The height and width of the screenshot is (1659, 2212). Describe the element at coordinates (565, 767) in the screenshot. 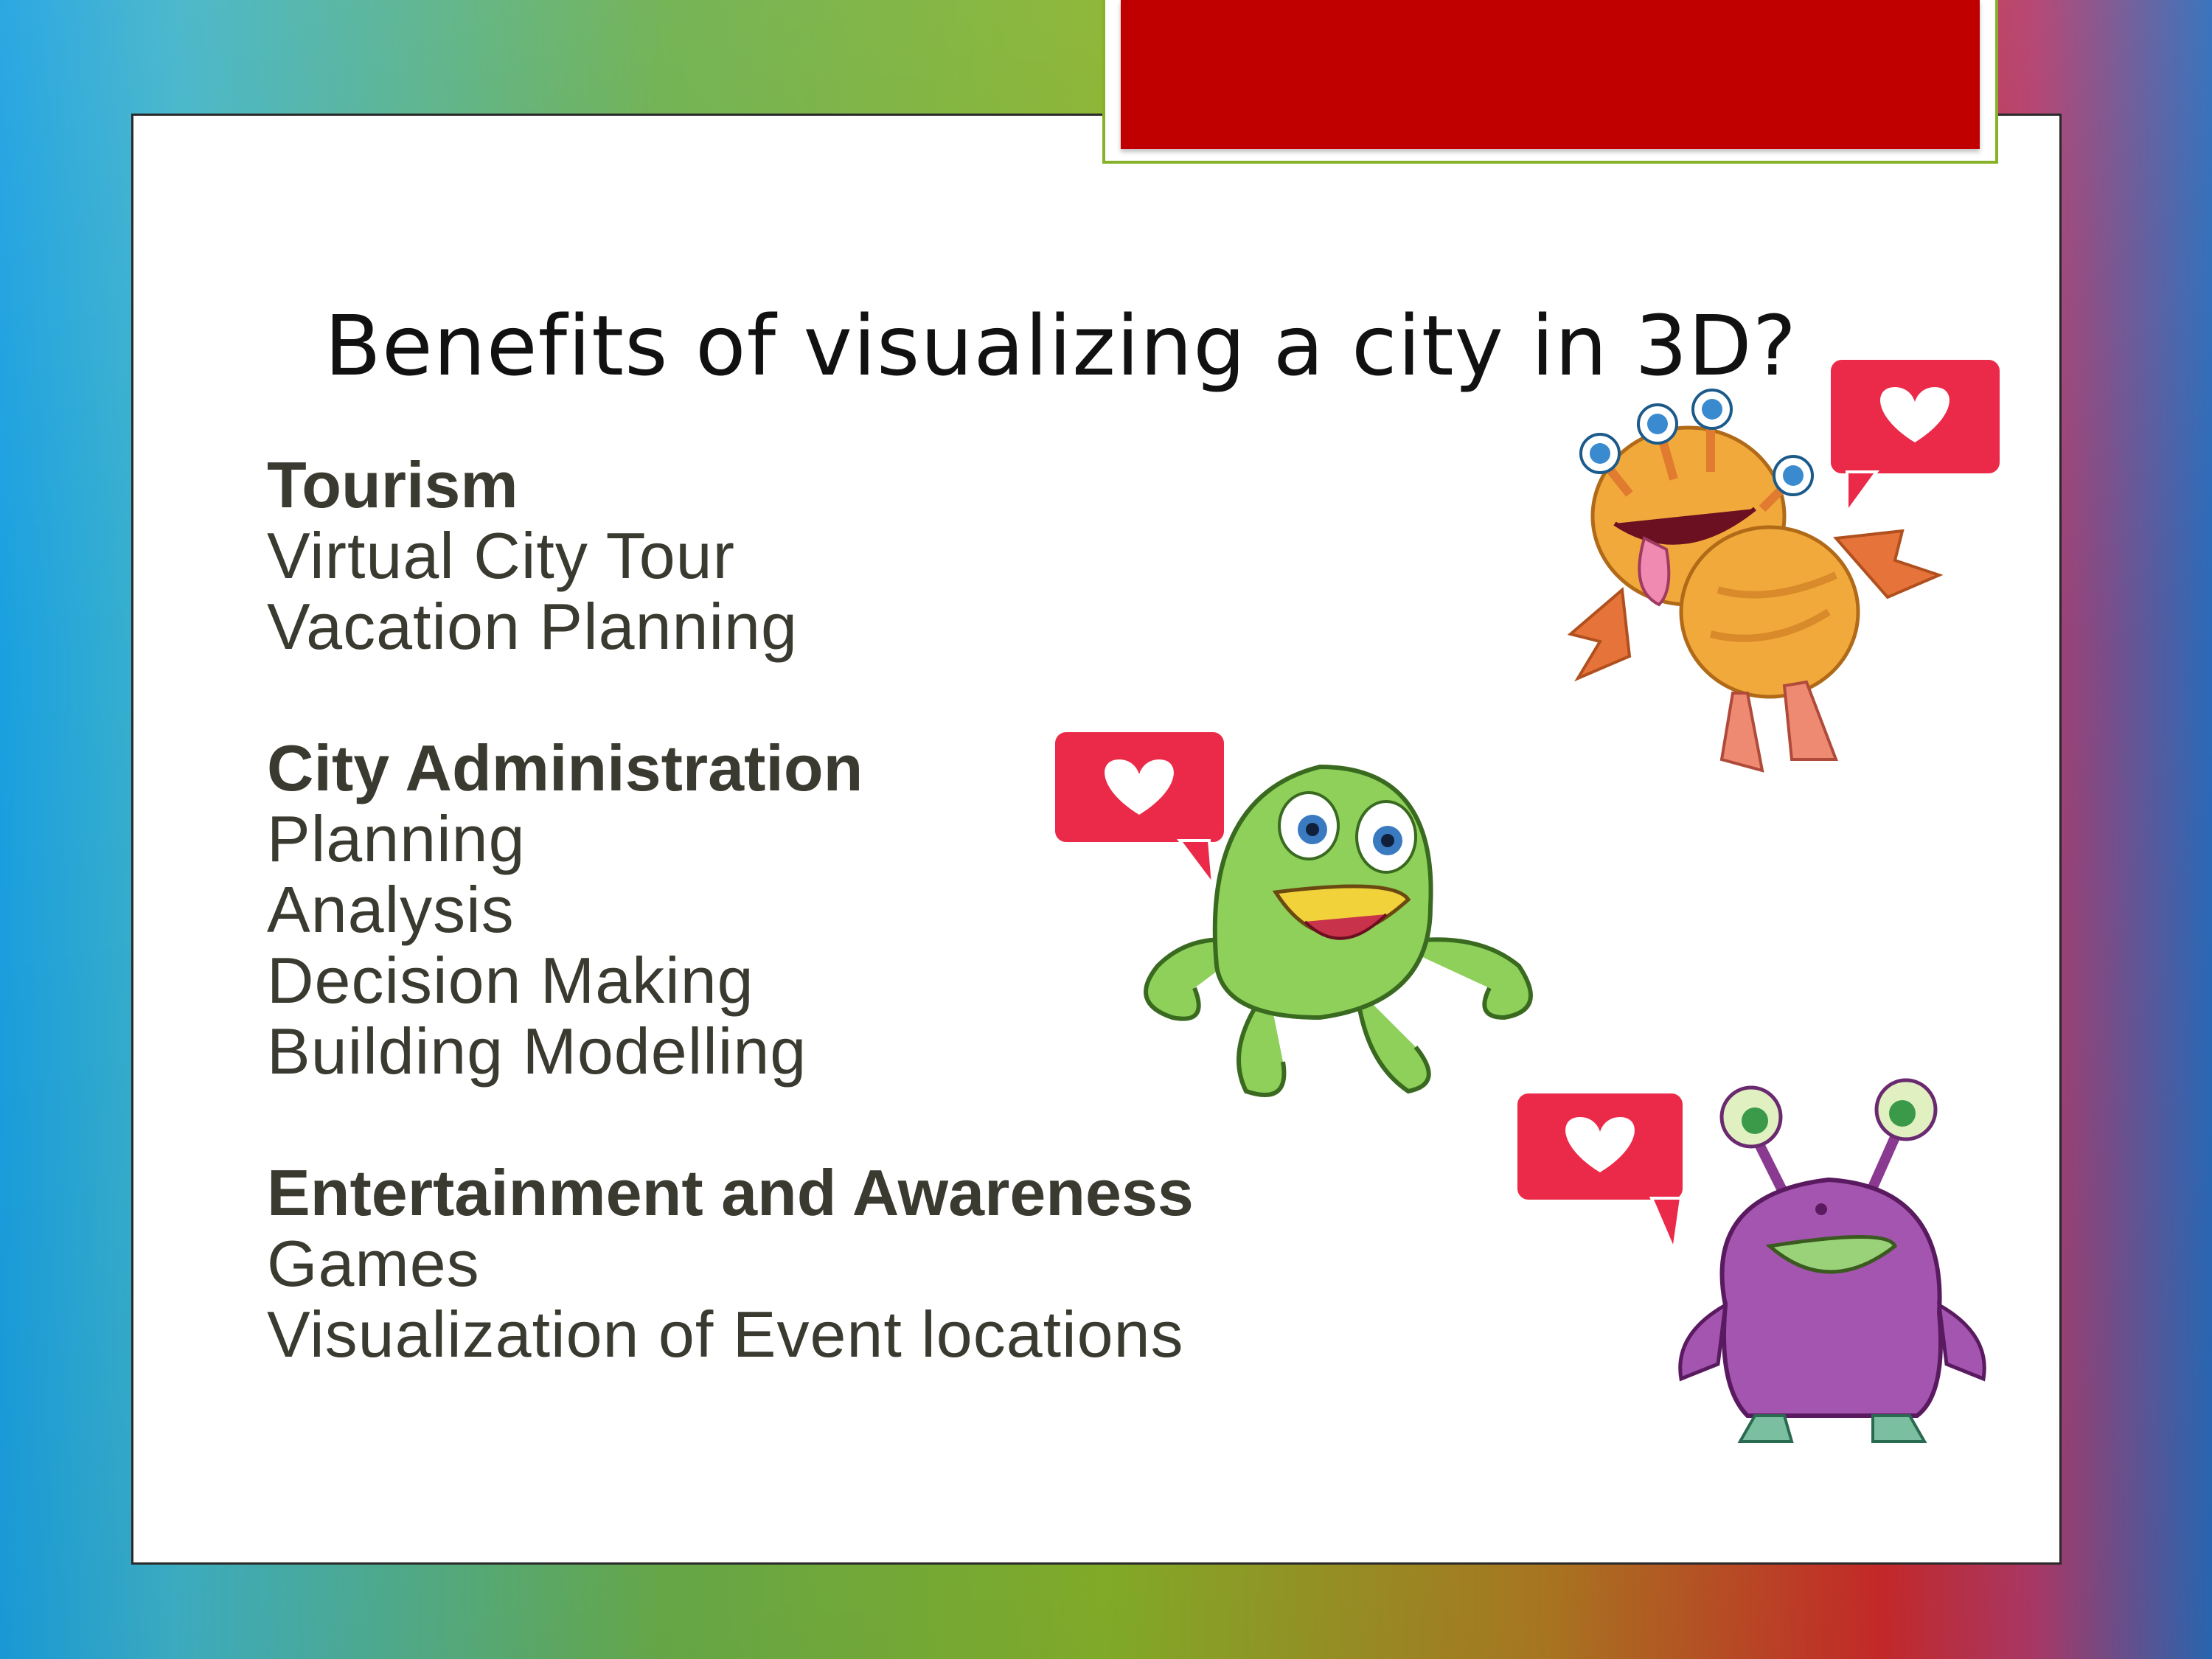

I see `section-heading: City Administration` at that location.